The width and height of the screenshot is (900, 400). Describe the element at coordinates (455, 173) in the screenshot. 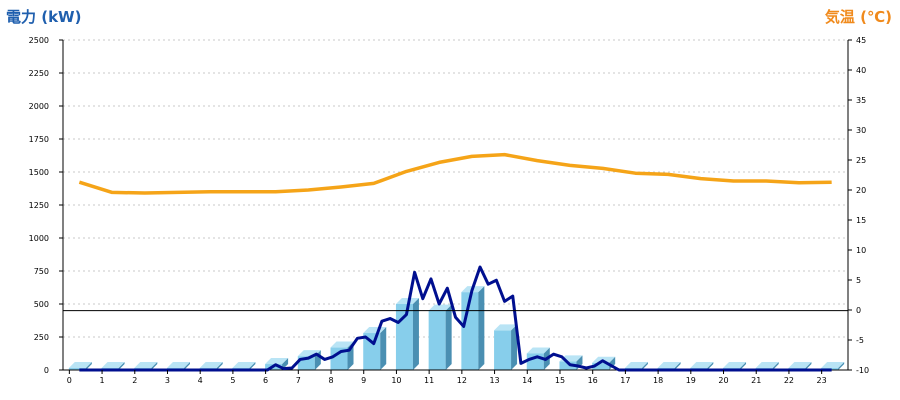

I see `temperature-series-line` at that location.